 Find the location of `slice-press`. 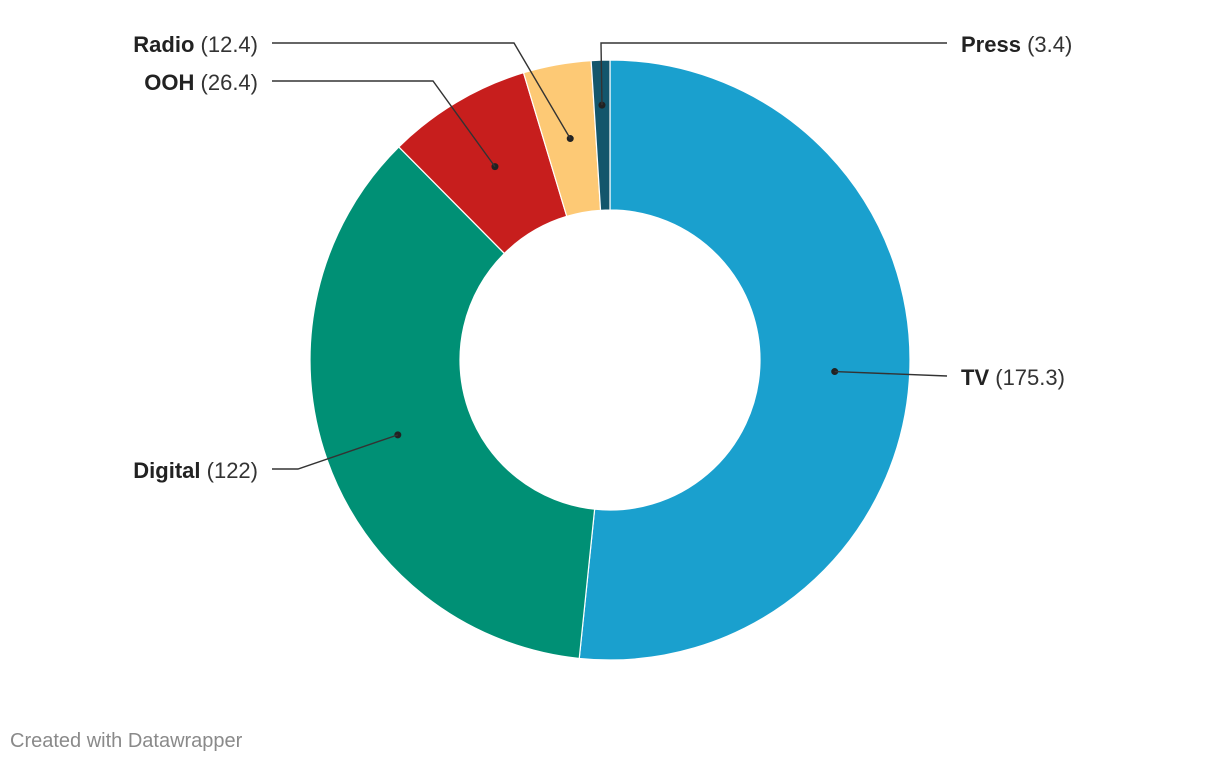

slice-press is located at coordinates (600, 135).